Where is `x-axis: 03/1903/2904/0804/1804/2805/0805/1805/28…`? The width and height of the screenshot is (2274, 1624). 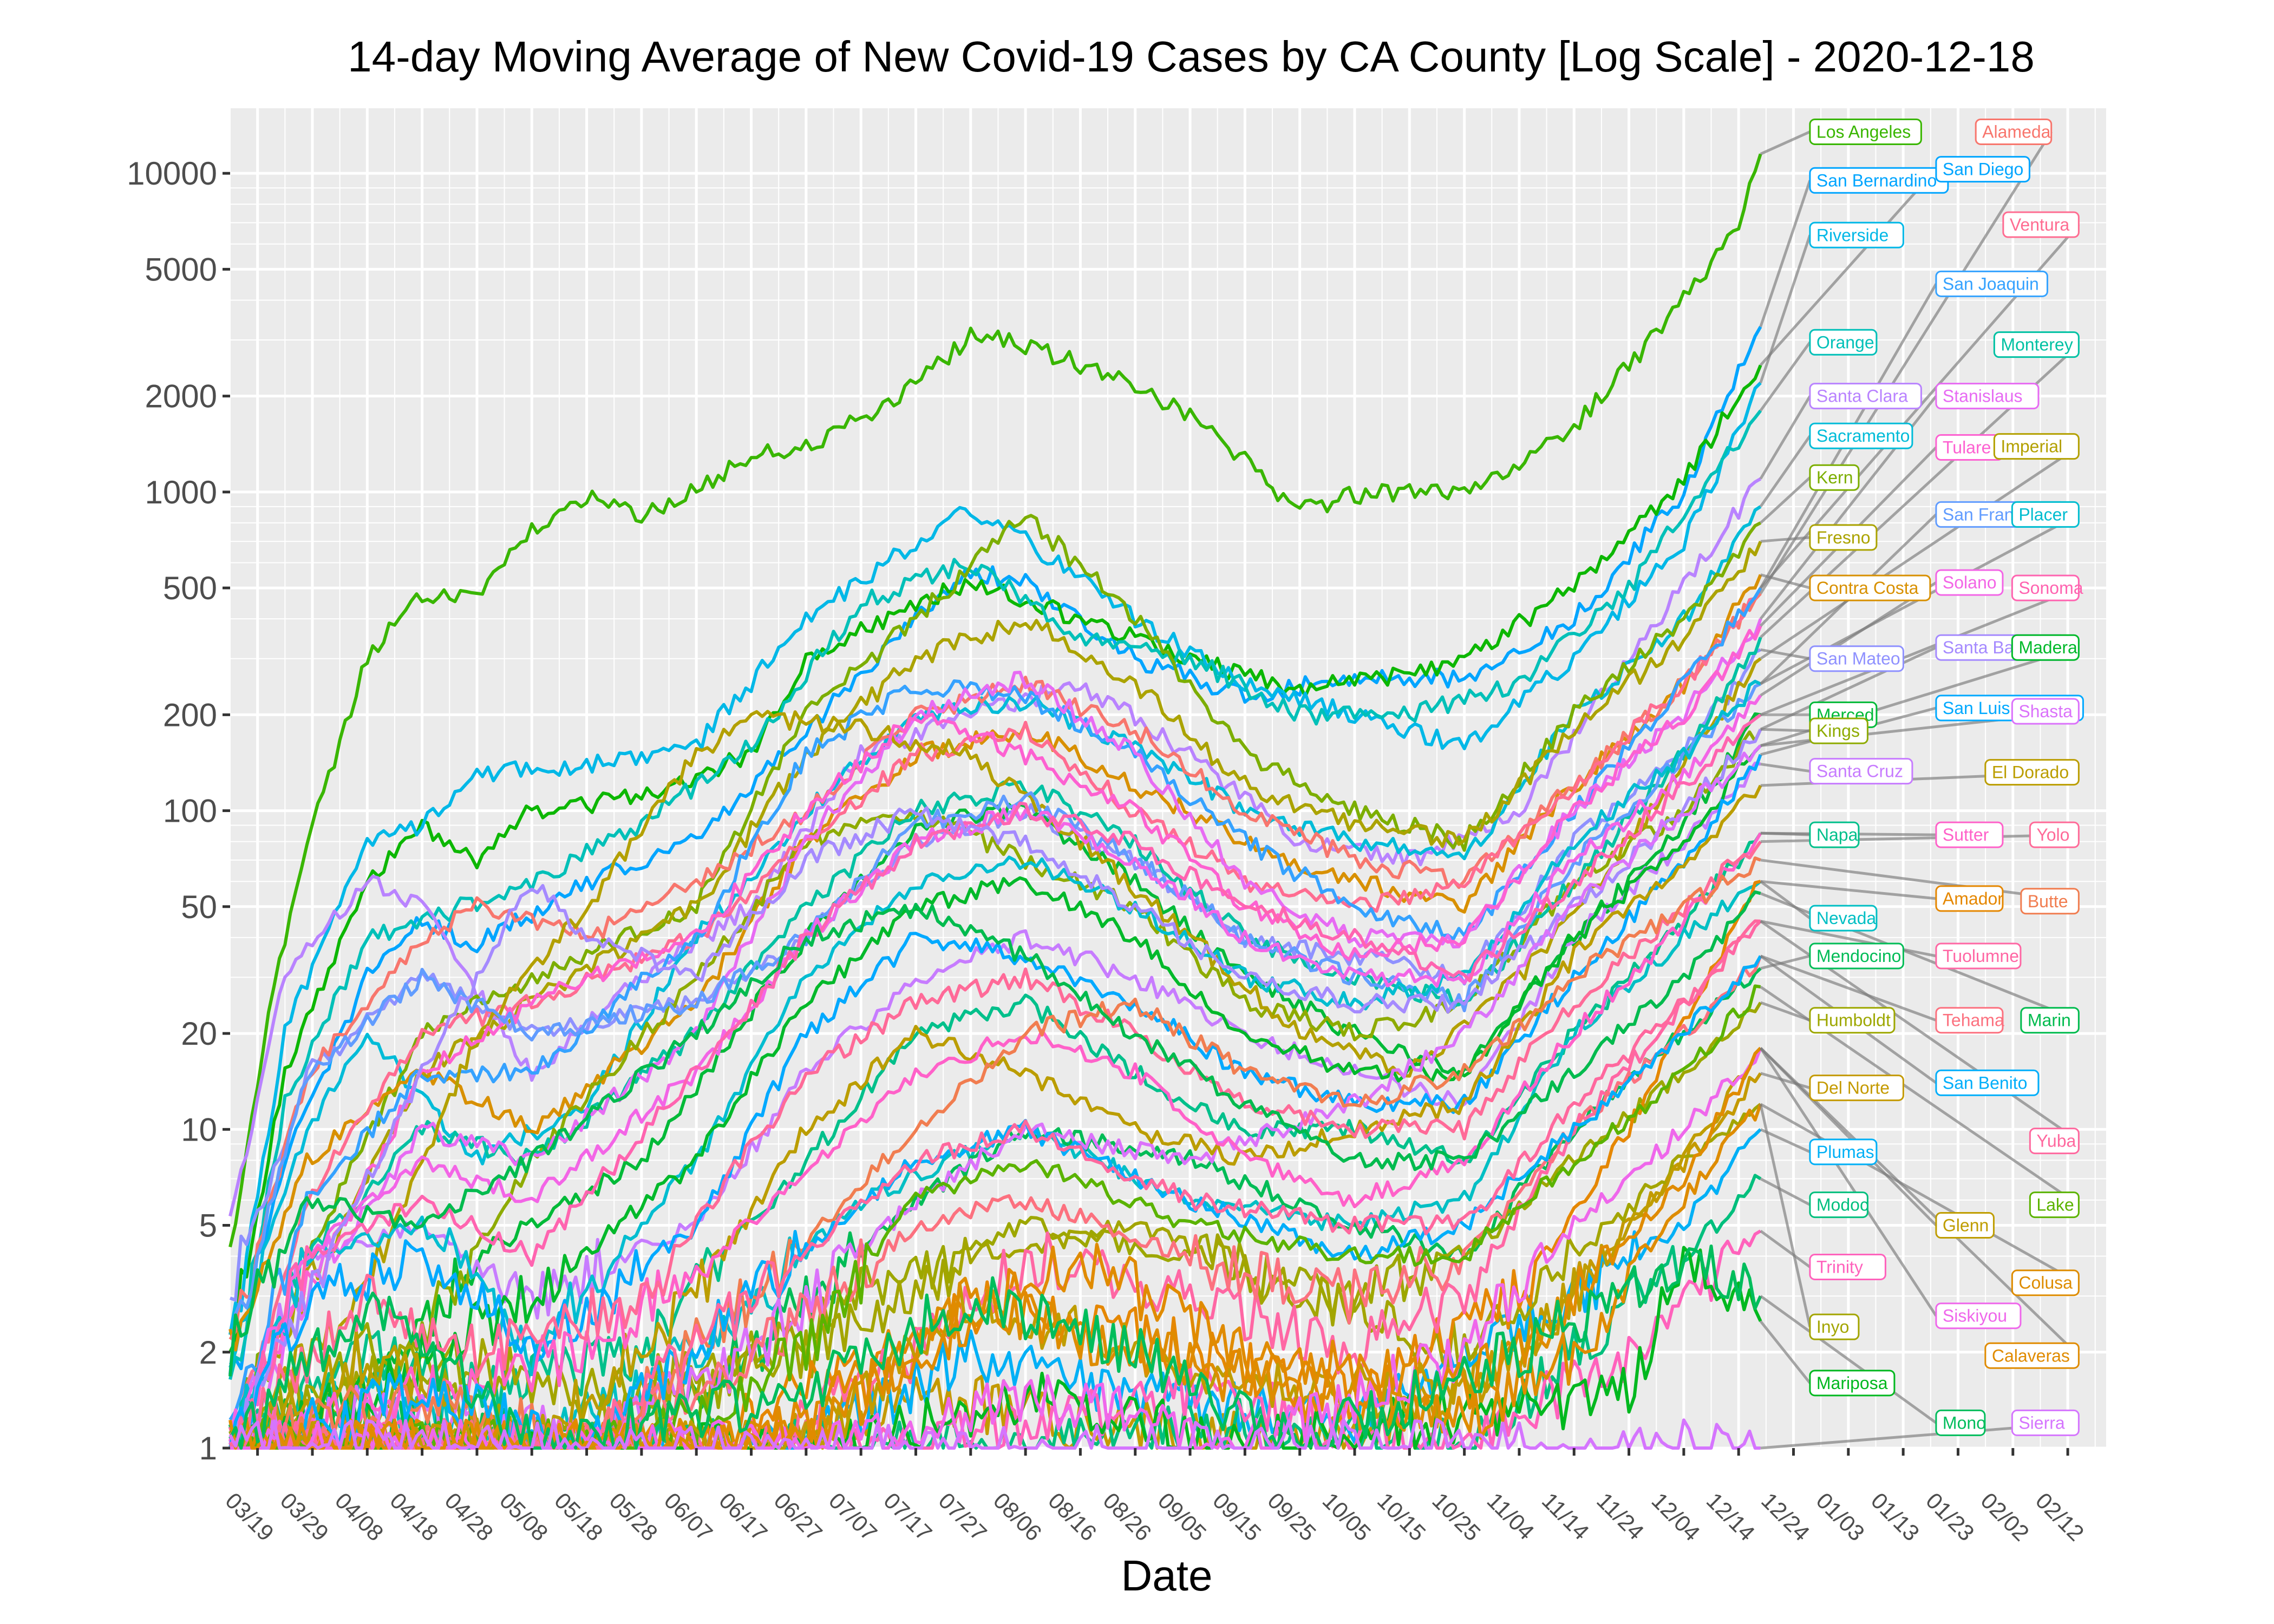 x-axis: 03/1903/2904/0804/1804/2805/0805/1805/28… is located at coordinates (1155, 1497).